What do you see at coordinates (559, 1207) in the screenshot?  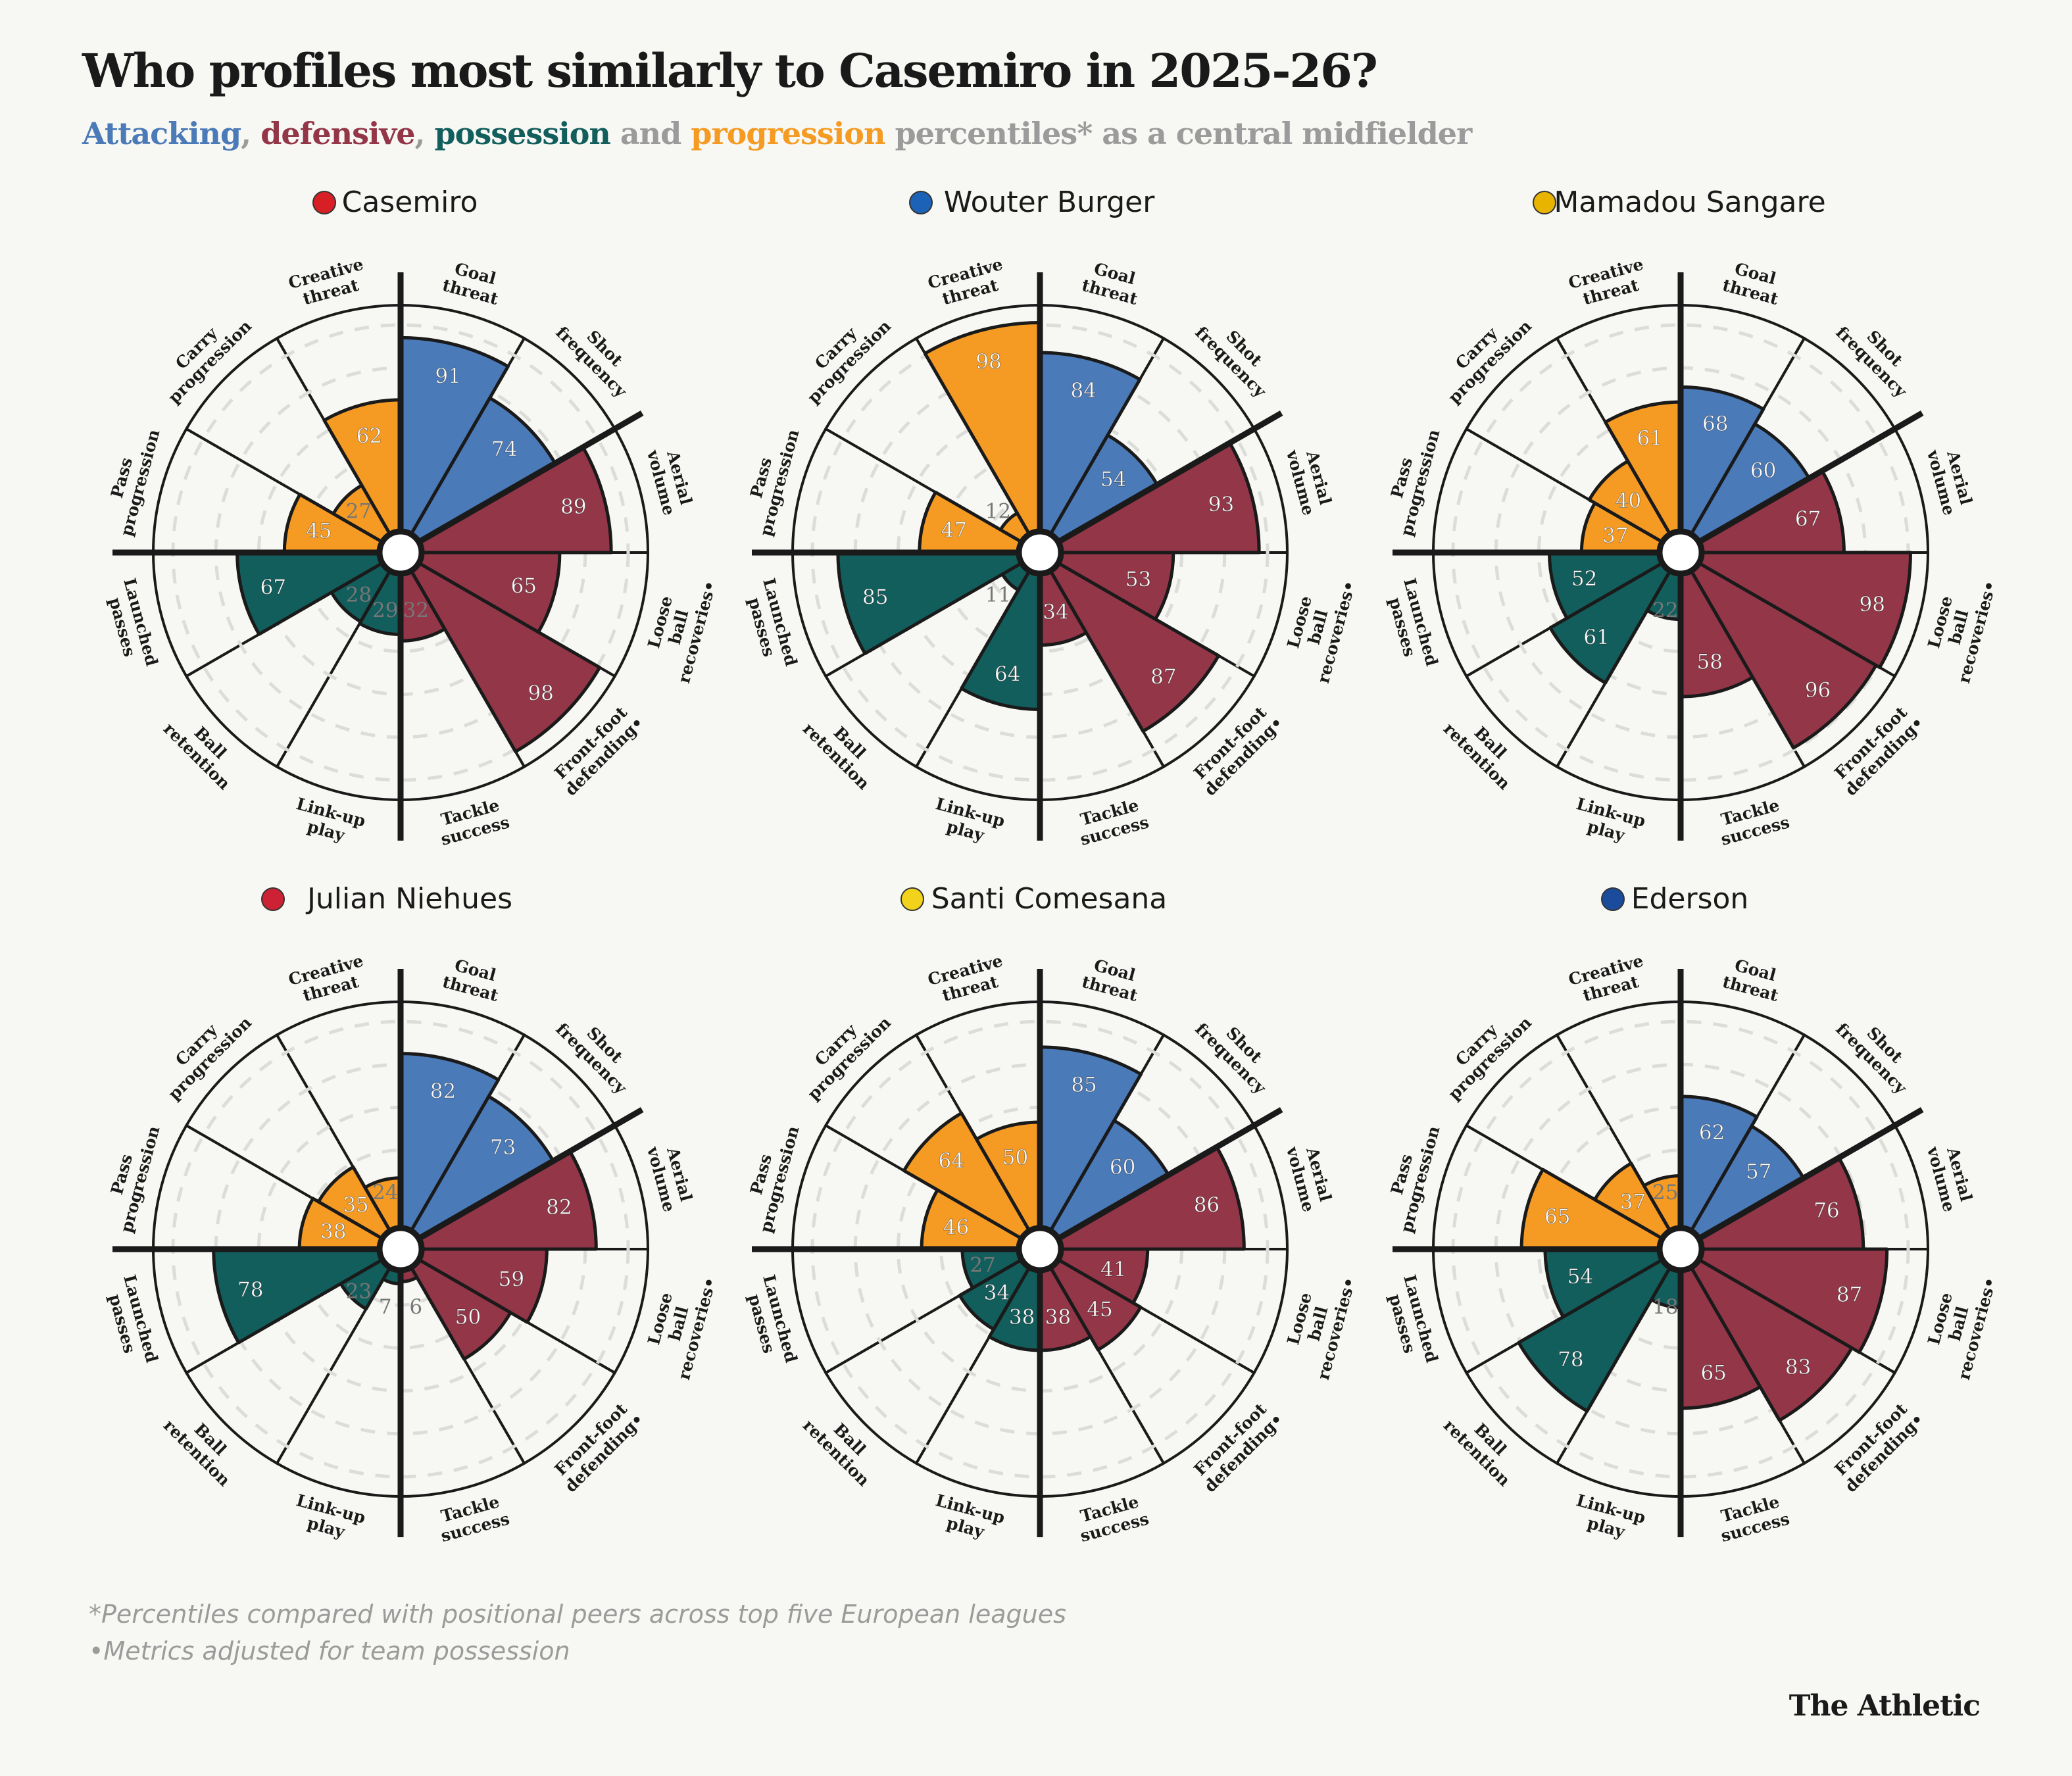 I see `value-label: 82` at bounding box center [559, 1207].